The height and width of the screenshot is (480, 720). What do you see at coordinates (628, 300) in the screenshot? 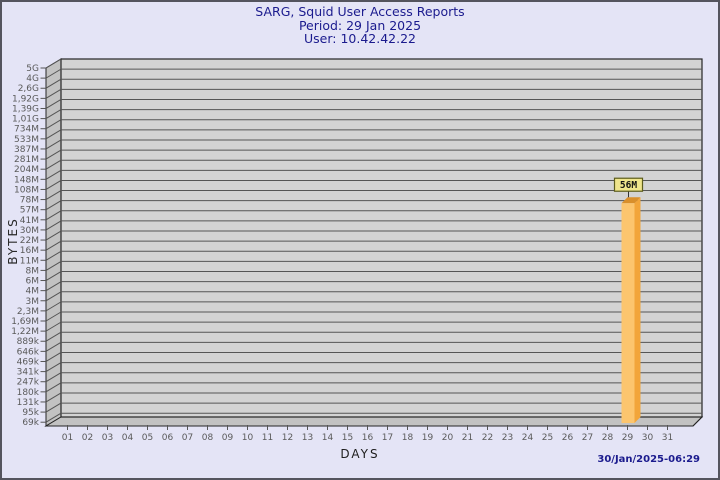
I see `bar-day-29: 56M` at bounding box center [628, 300].